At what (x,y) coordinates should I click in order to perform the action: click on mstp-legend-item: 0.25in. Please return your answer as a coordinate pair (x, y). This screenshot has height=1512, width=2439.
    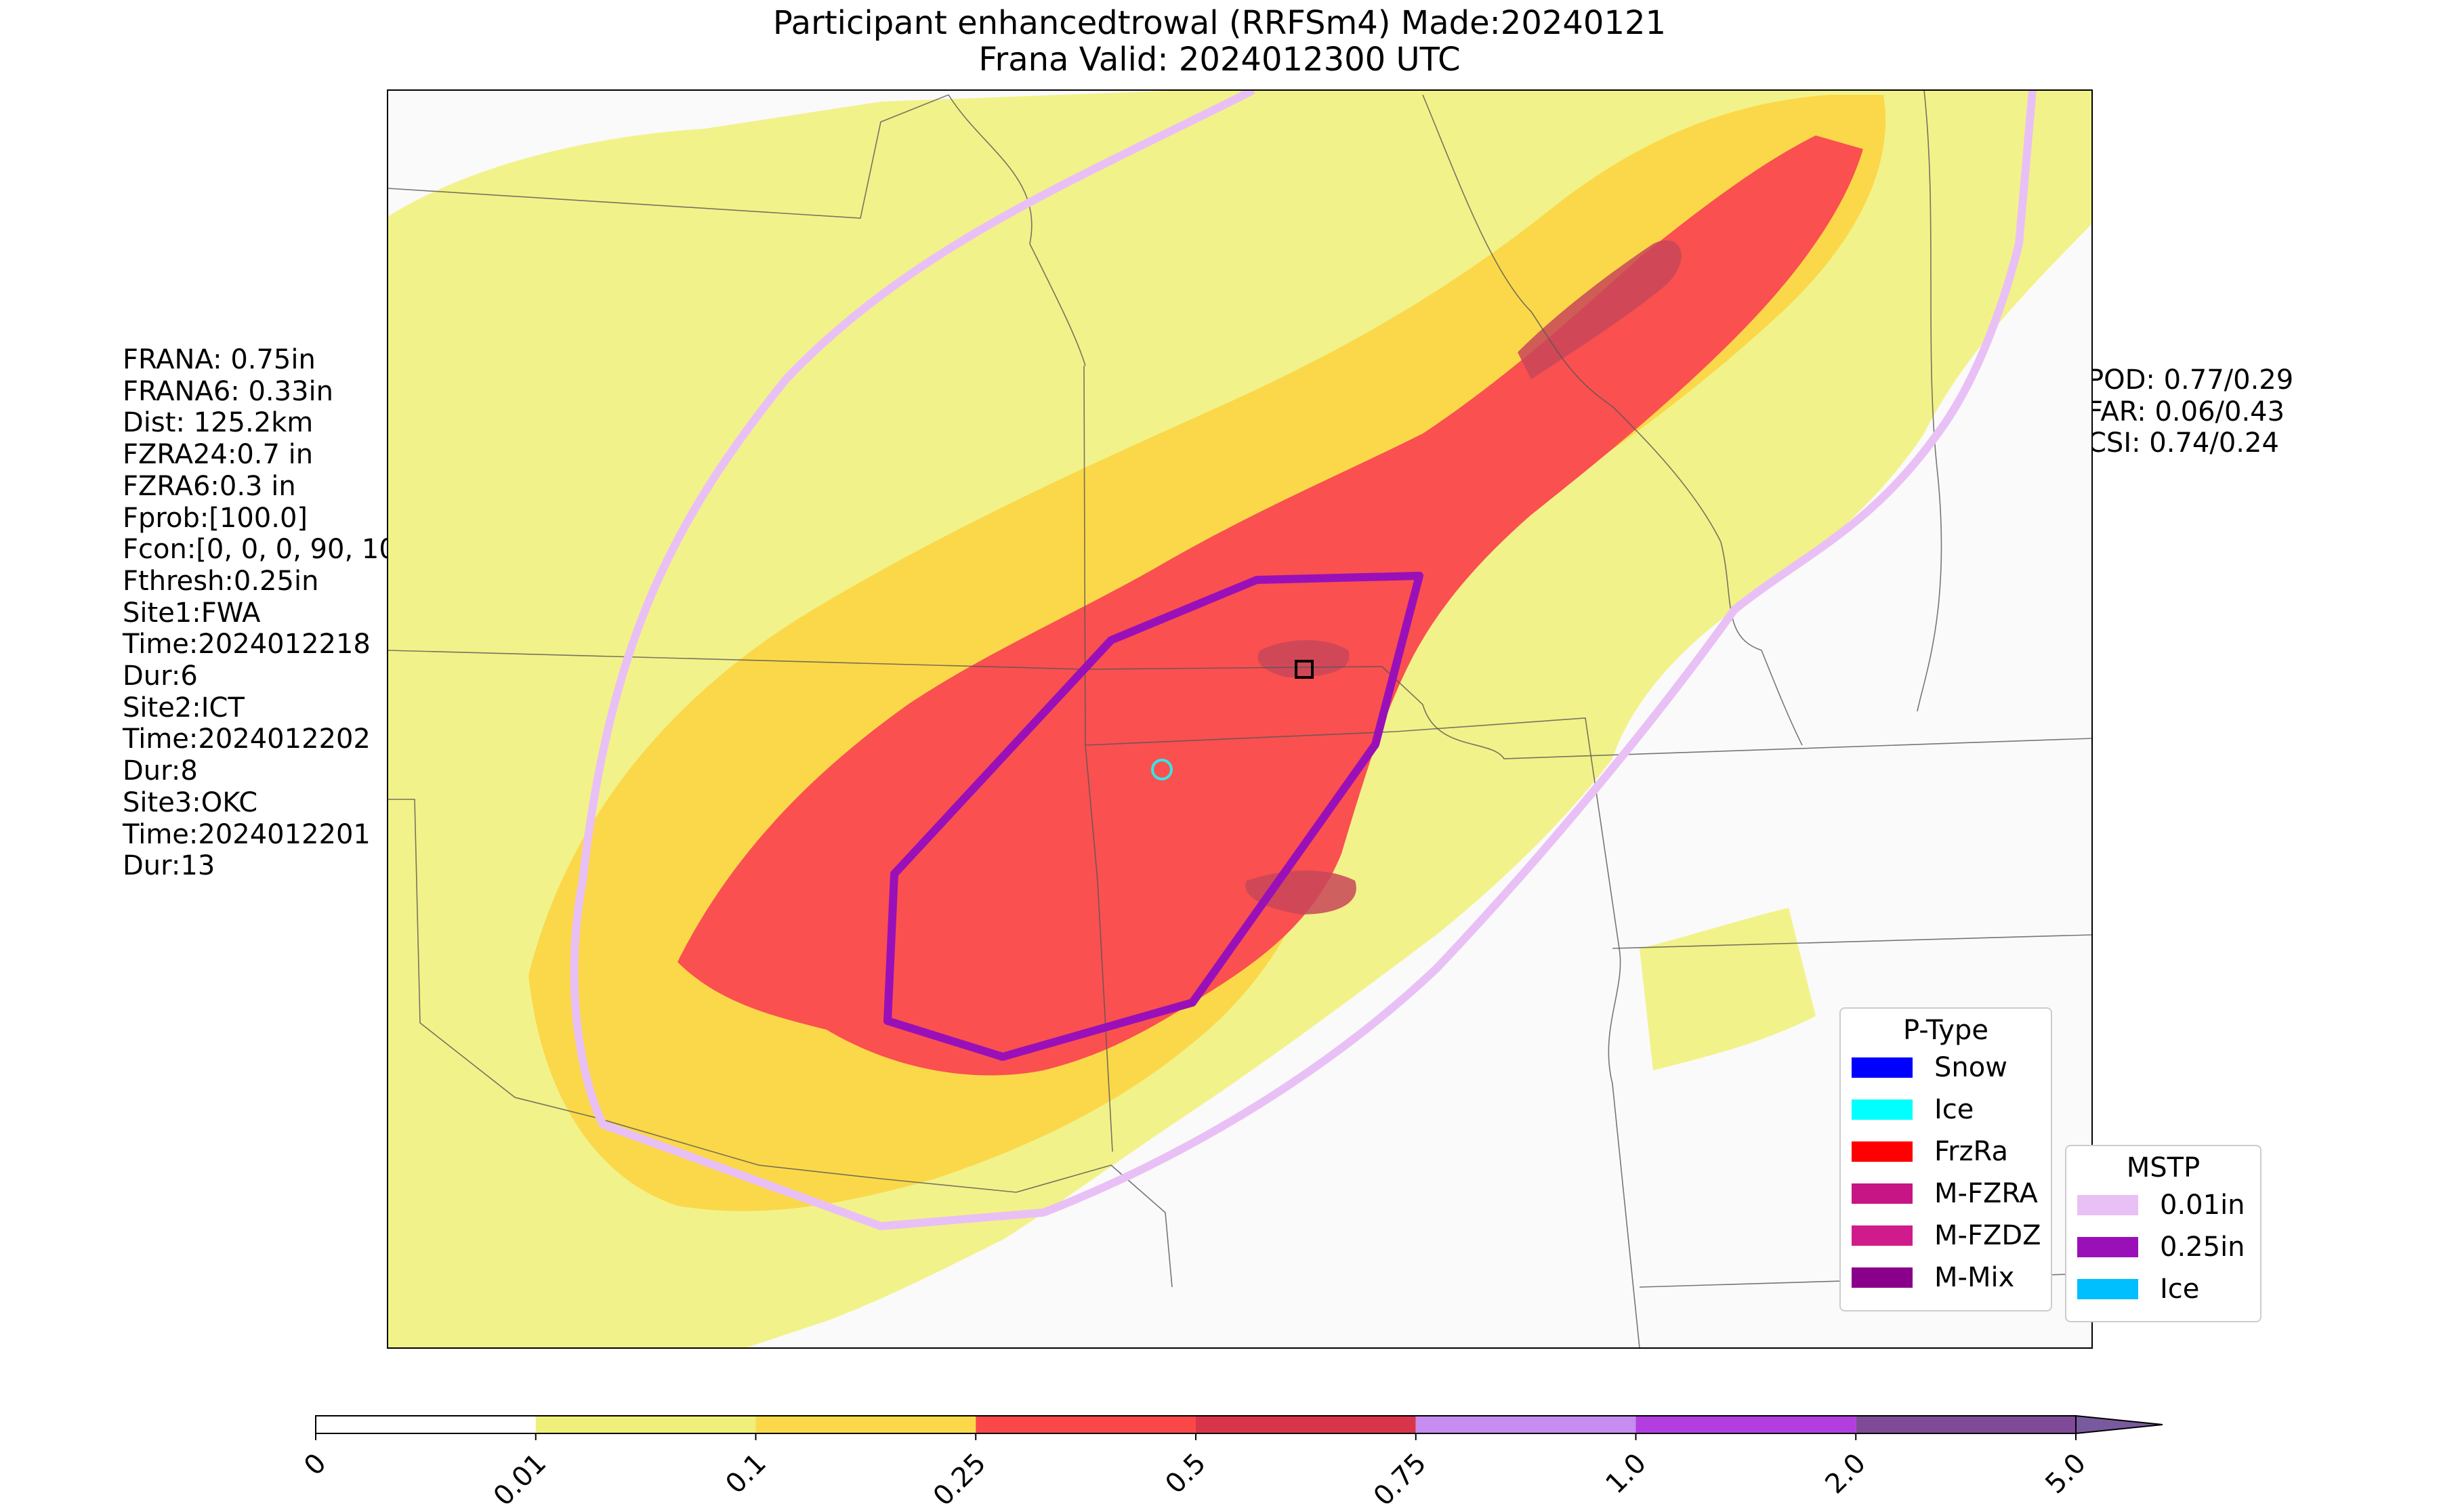
    Looking at the image, I should click on (2163, 1247).